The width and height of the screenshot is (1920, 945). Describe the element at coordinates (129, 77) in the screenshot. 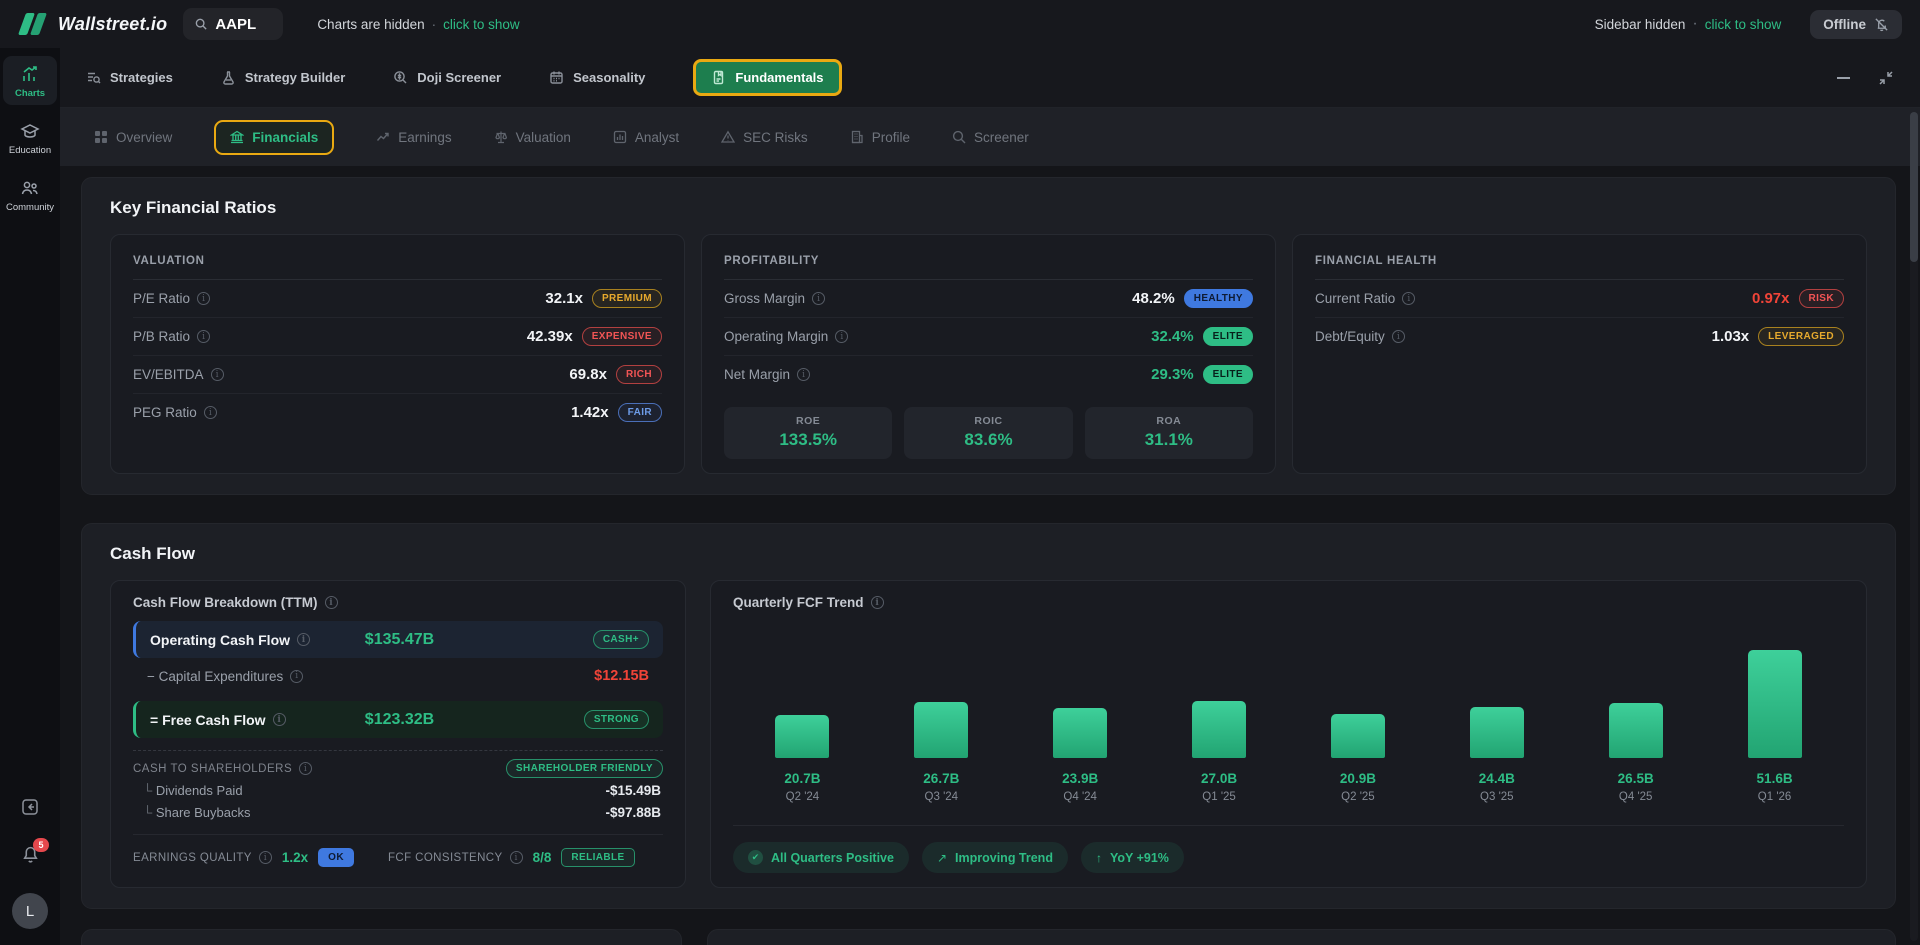

I see `tab-strategies: Strategies` at that location.